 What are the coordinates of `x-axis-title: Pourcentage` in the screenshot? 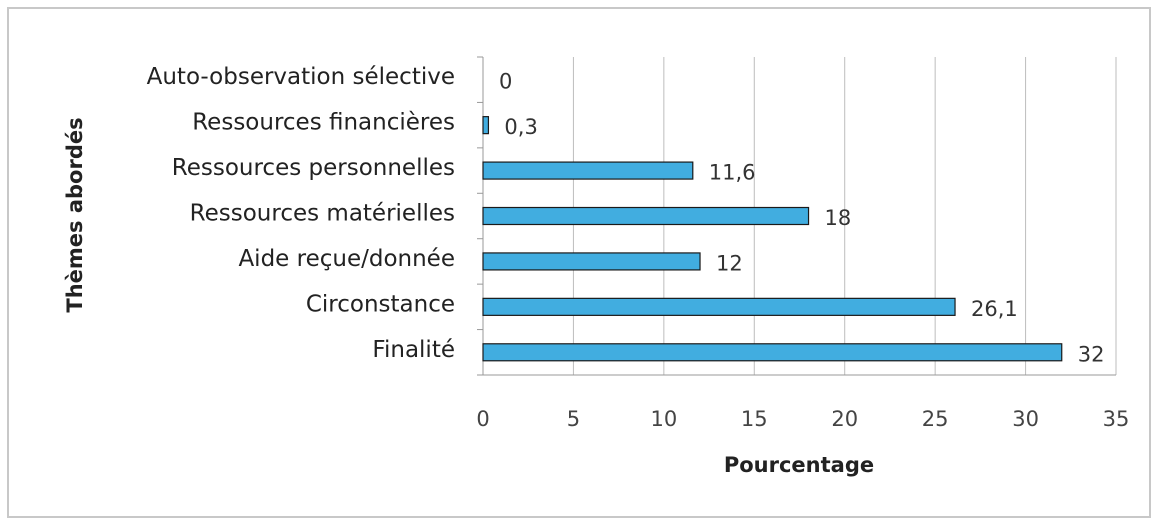 It's located at (799, 465).